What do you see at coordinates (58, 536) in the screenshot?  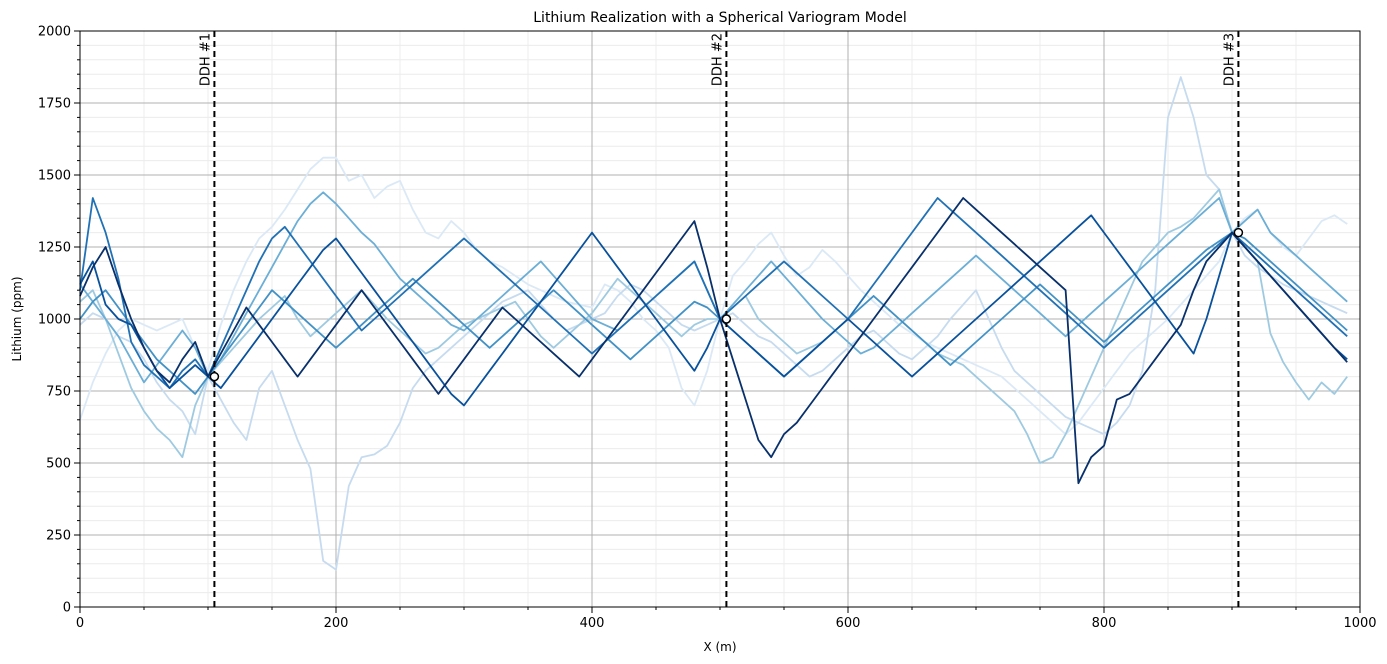 I see `y-tick-label: 250` at bounding box center [58, 536].